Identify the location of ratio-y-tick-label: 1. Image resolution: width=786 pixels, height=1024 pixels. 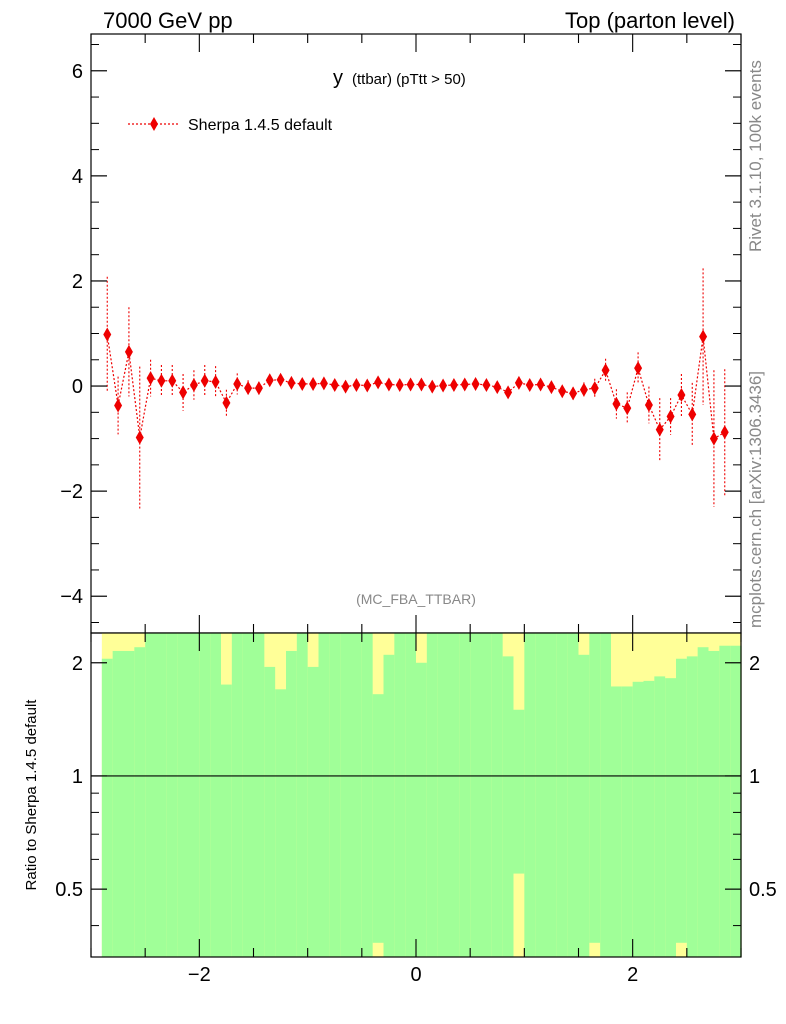
(77, 777).